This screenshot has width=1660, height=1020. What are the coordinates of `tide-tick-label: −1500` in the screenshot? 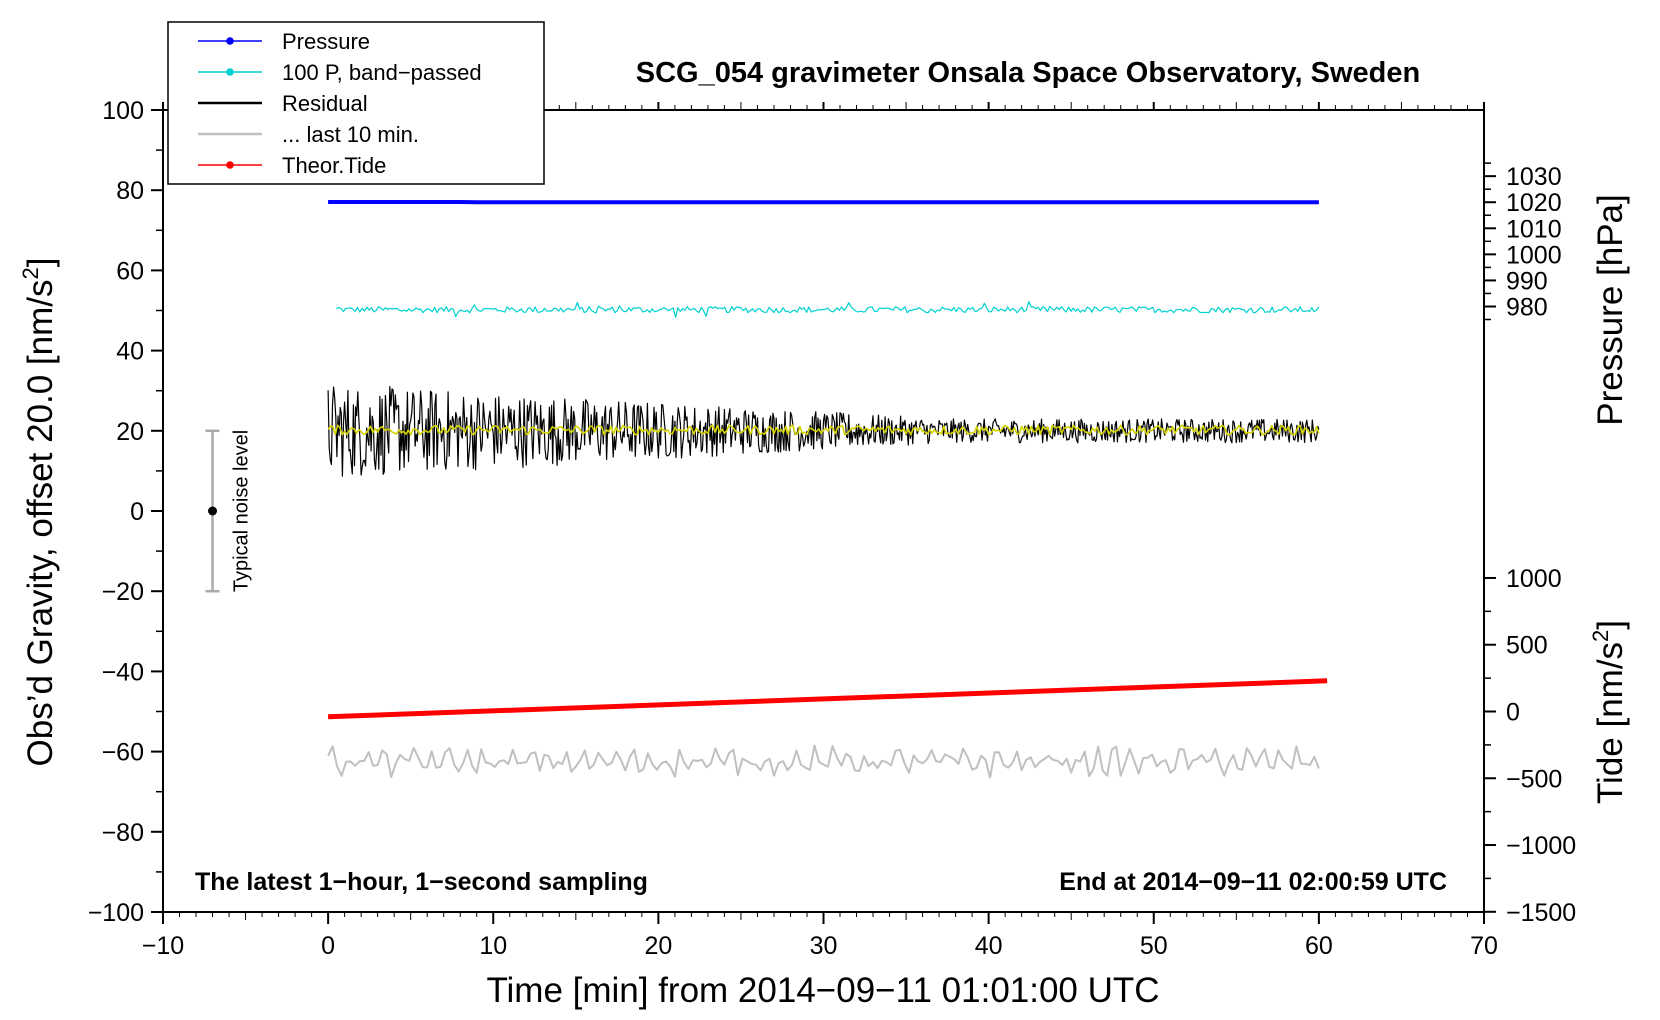 It's located at (1541, 913).